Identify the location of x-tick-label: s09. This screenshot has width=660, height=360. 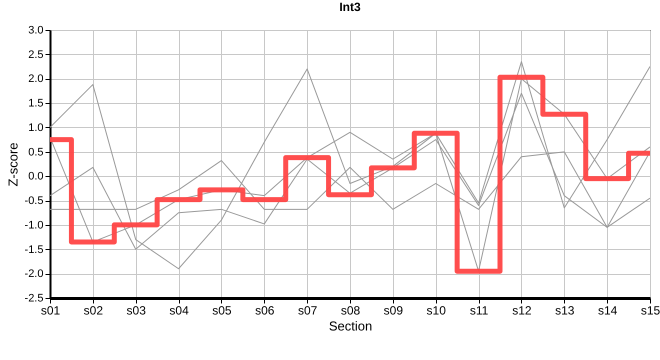
(394, 311).